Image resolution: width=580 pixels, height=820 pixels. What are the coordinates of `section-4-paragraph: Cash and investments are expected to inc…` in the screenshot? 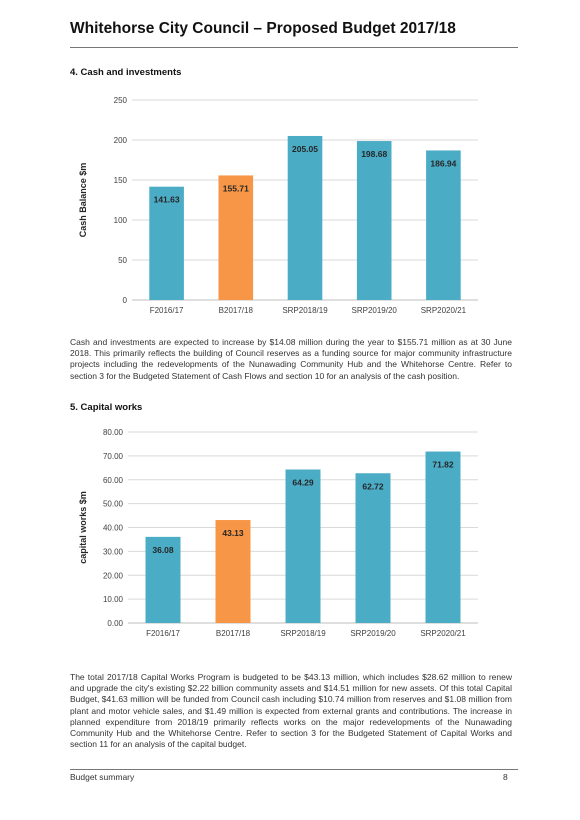 It's located at (291, 359).